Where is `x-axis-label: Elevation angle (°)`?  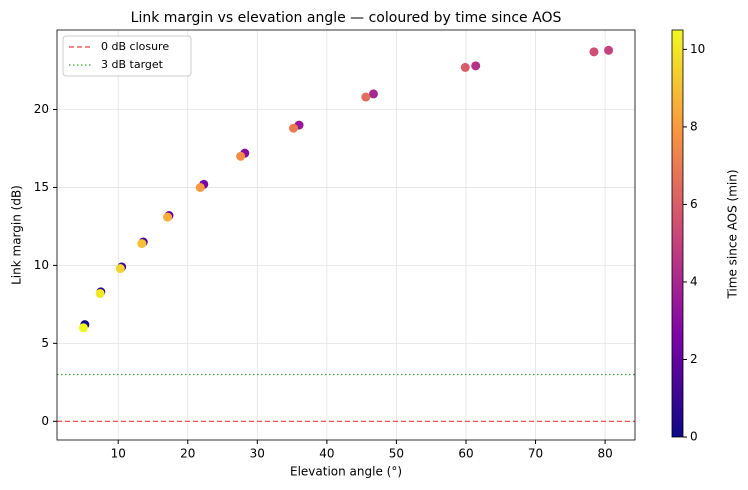 x-axis-label: Elevation angle (°) is located at coordinates (346, 472).